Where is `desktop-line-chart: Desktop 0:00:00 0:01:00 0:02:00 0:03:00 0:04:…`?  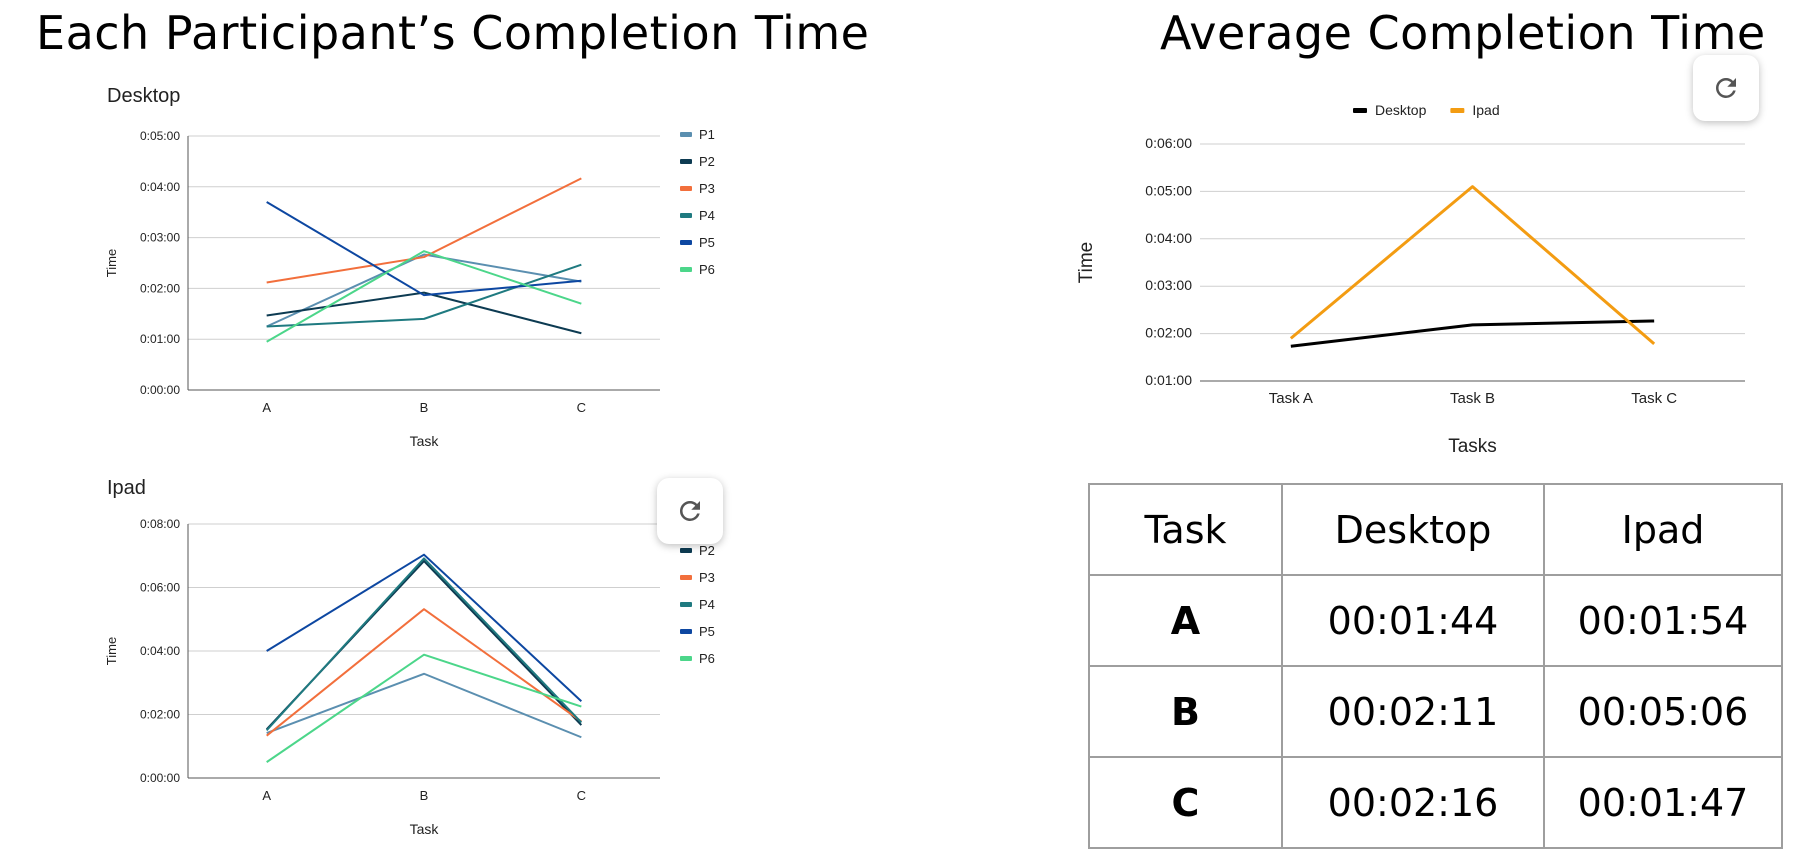 desktop-line-chart: Desktop 0:00:00 0:01:00 0:02:00 0:03:00 0:04:… is located at coordinates (409, 267).